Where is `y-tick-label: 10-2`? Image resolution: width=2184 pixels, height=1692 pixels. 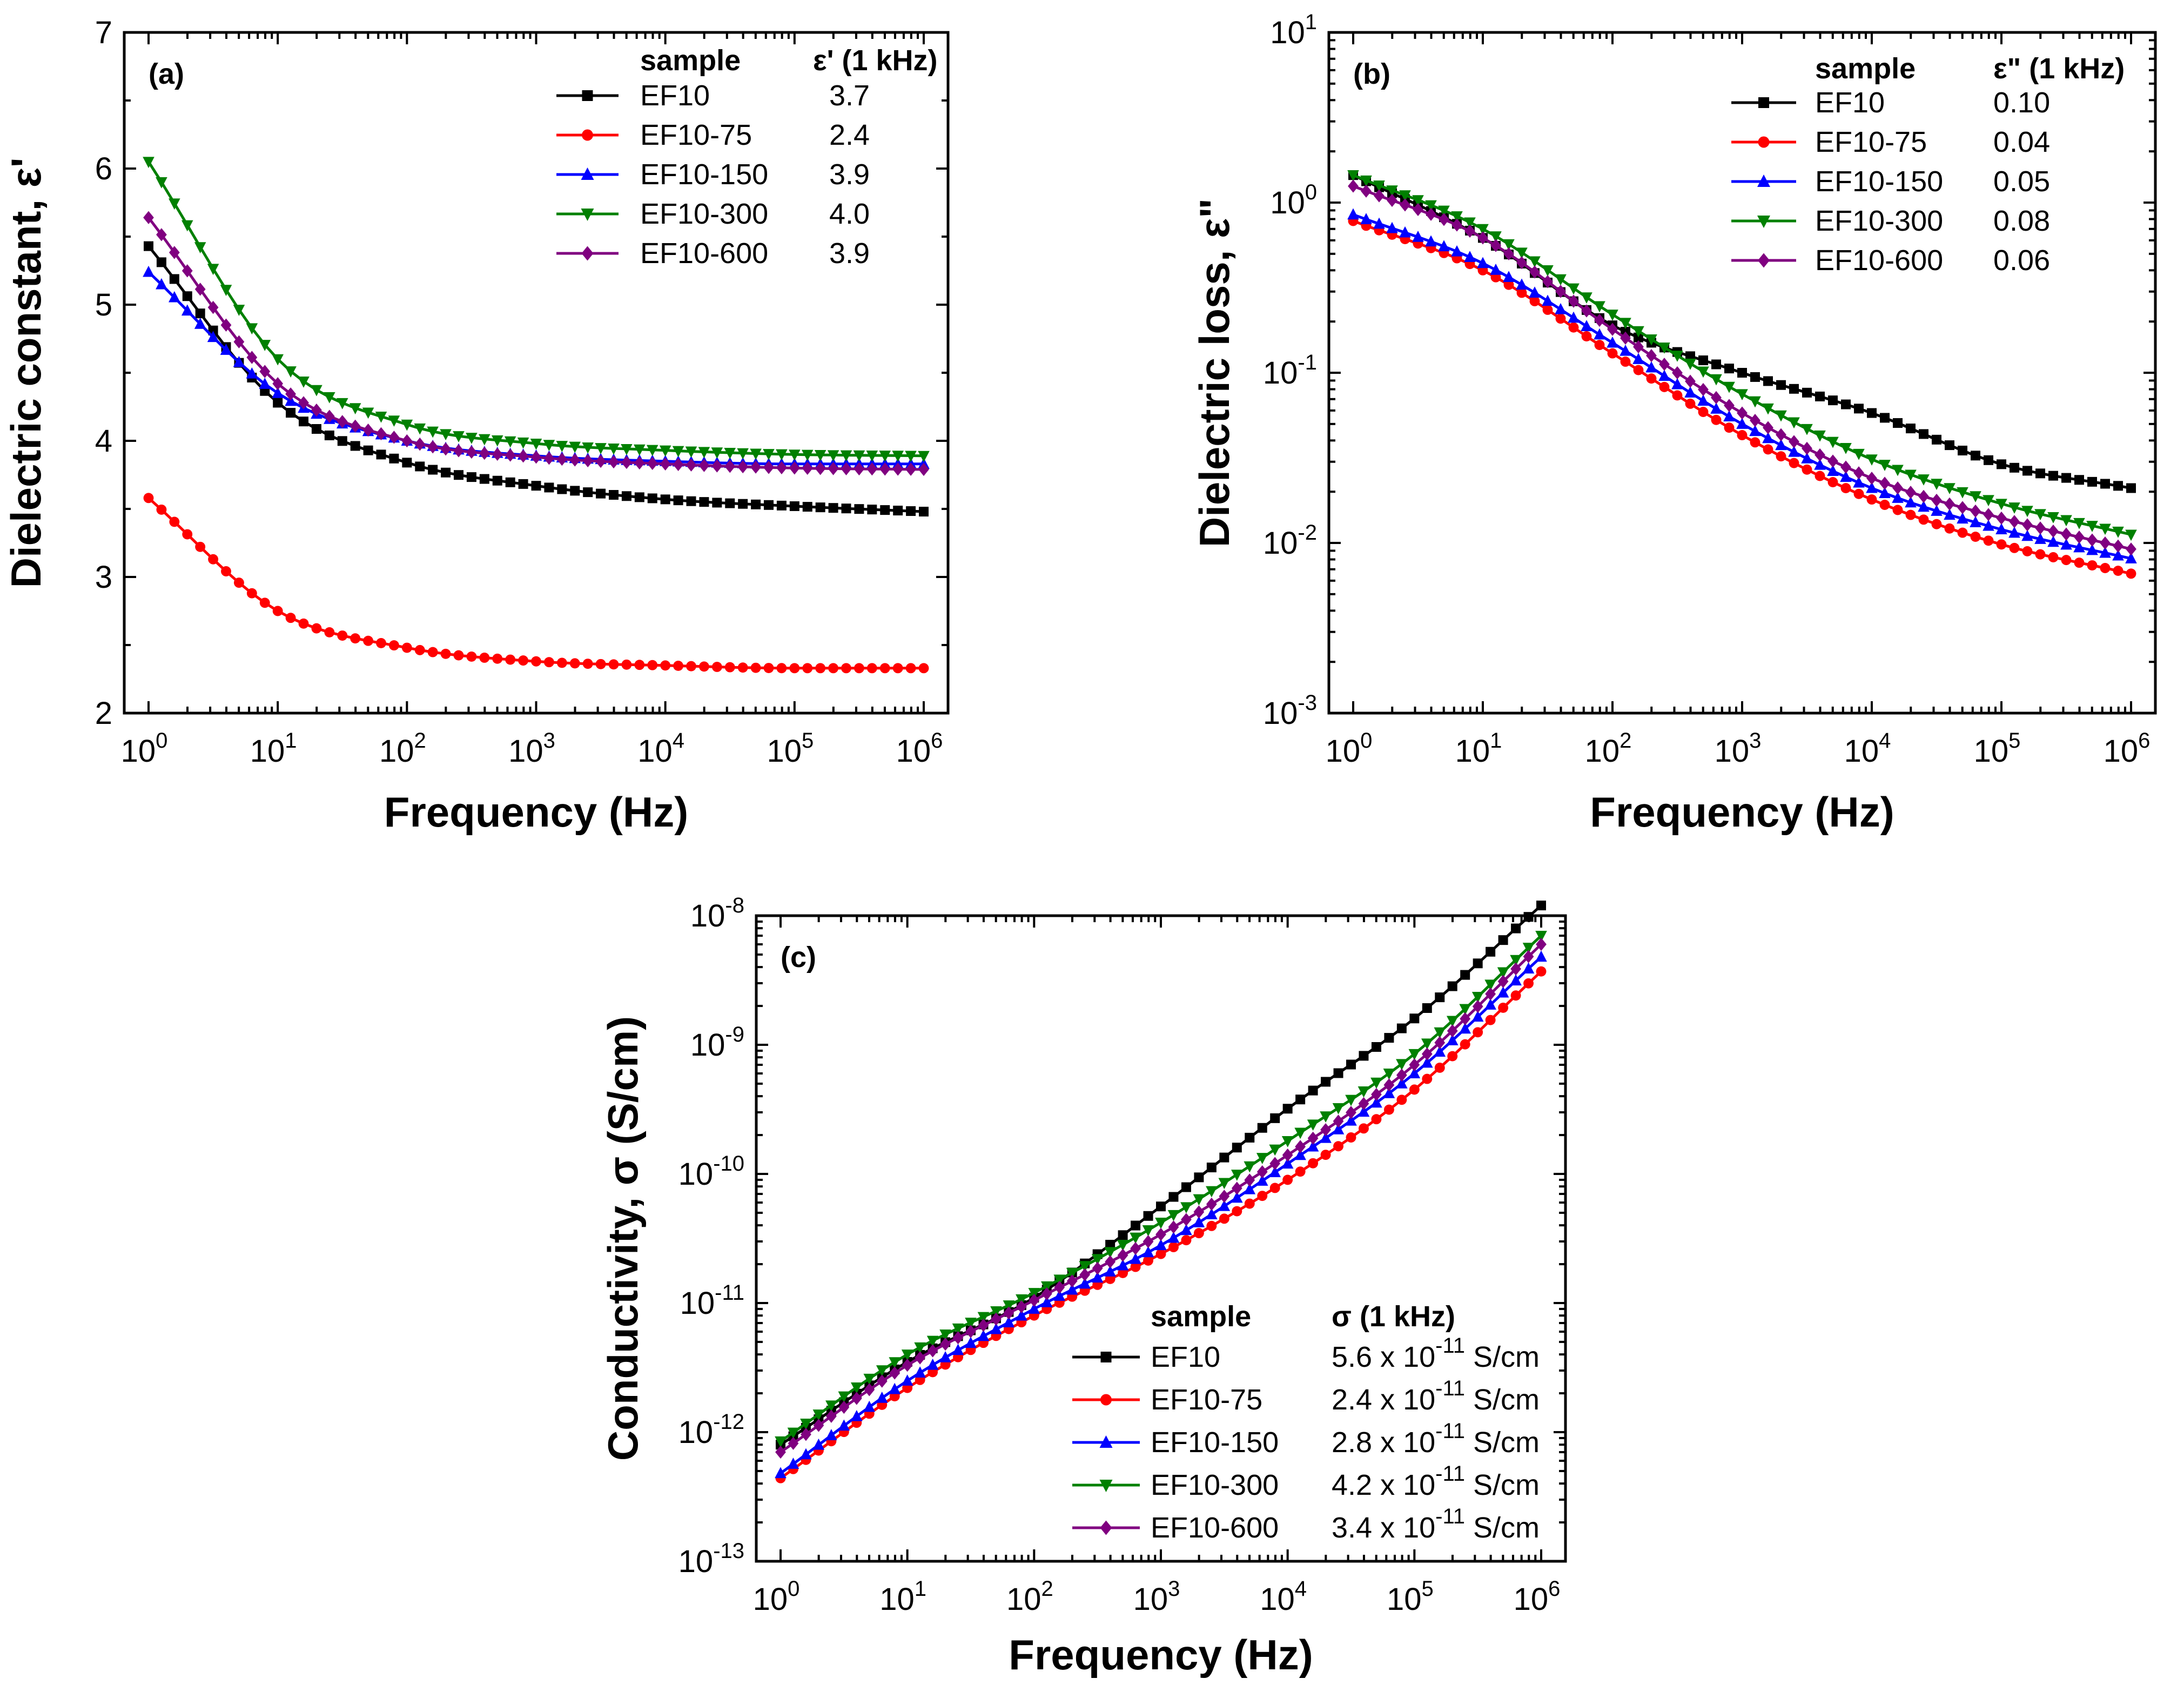 y-tick-label: 10-2 is located at coordinates (1290, 541).